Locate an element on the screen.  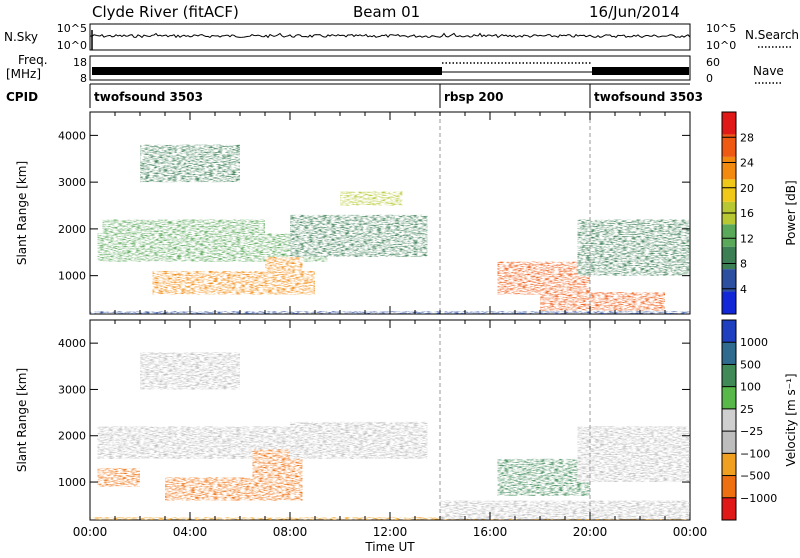
x-axis-title: Time UT is located at coordinates (389, 547).